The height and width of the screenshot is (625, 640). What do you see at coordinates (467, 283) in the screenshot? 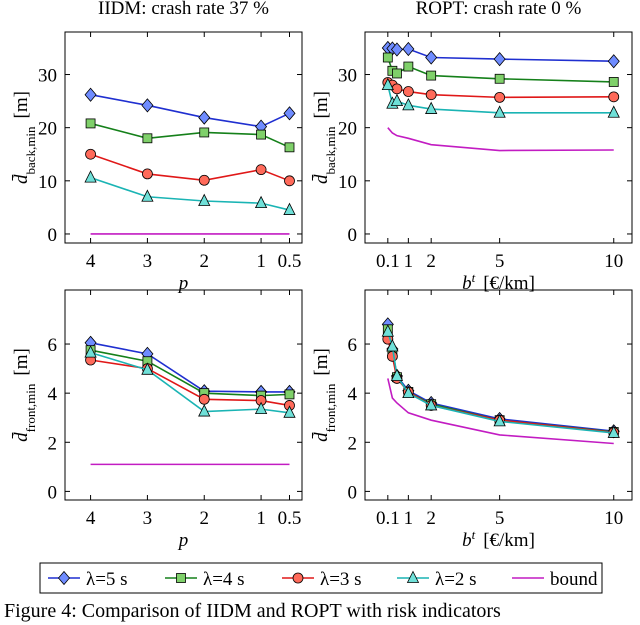
I see `x-label-symbol: b` at bounding box center [467, 283].